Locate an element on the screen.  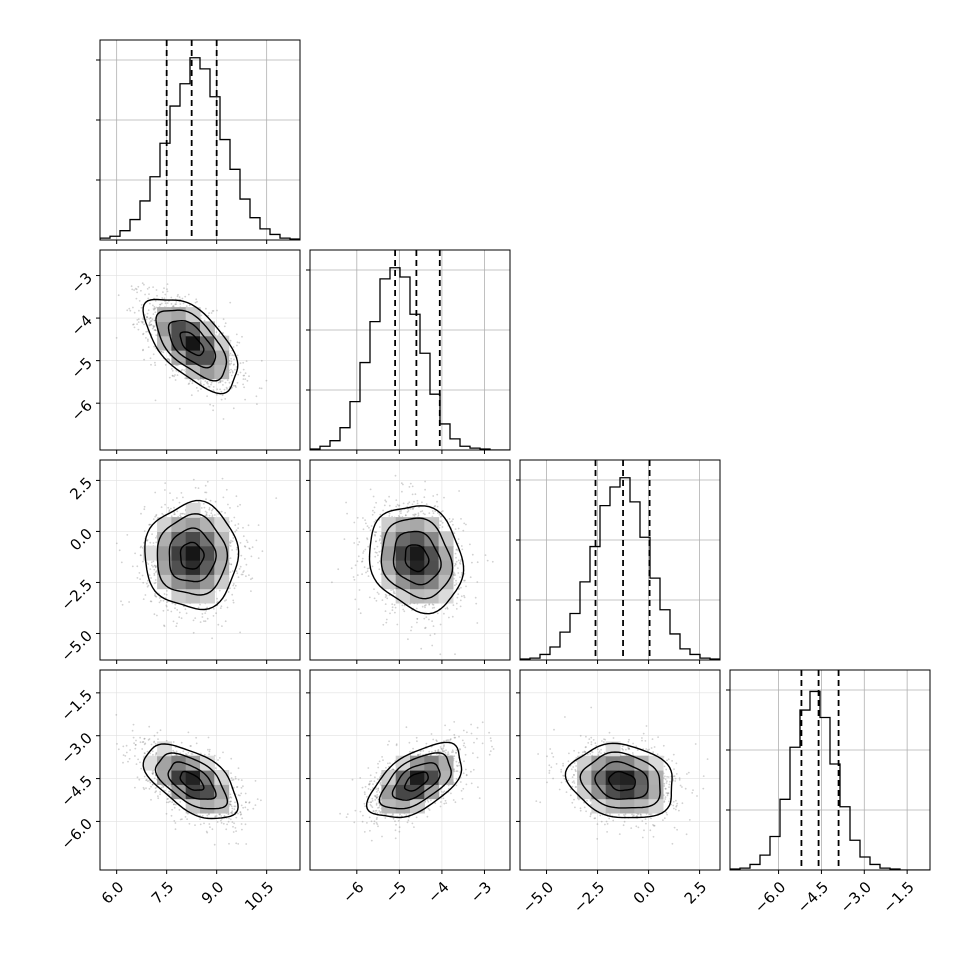
histogram-step is located at coordinates (200, 148).